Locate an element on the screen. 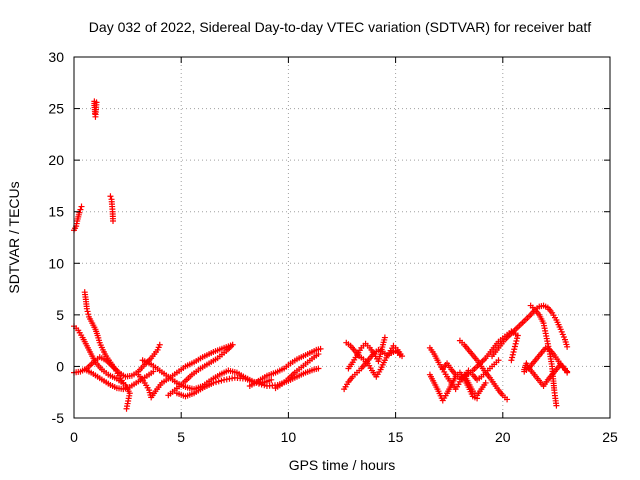  x-tick-label: 0 is located at coordinates (74, 437).